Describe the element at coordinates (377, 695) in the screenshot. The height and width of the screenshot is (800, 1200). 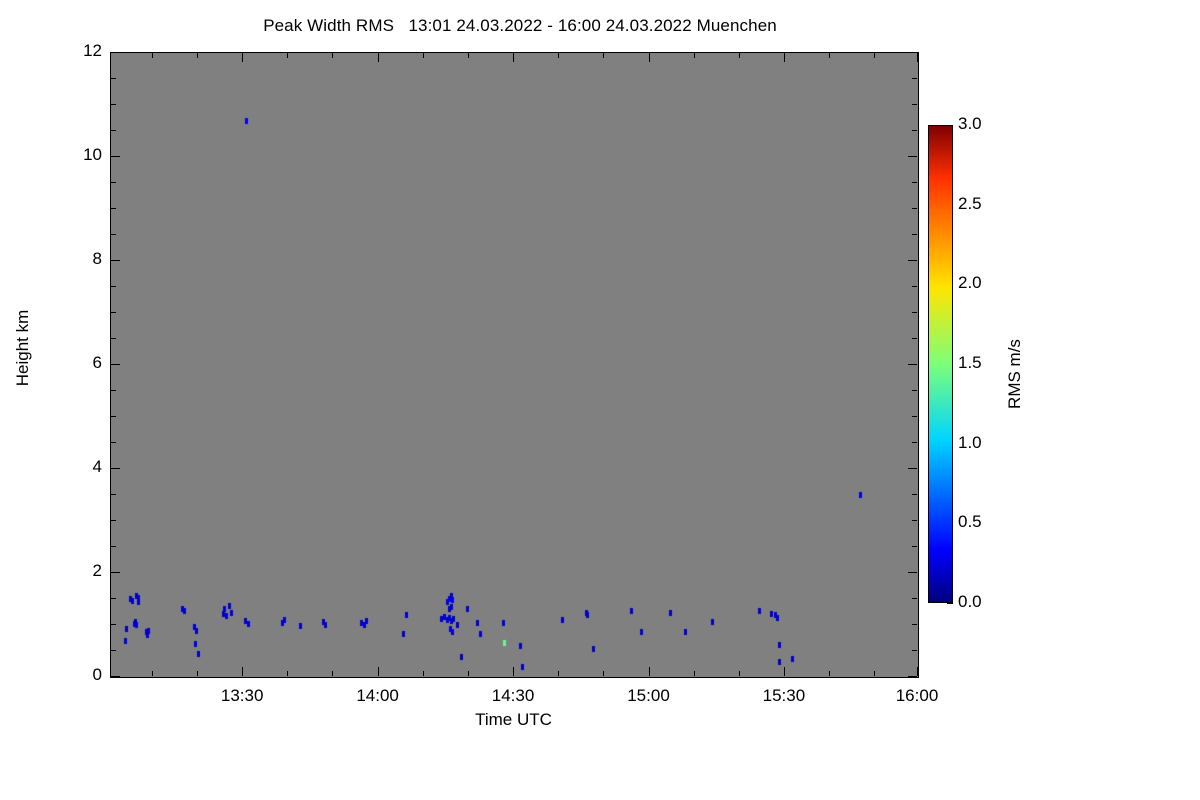
I see `x-tick-label: 14:00` at that location.